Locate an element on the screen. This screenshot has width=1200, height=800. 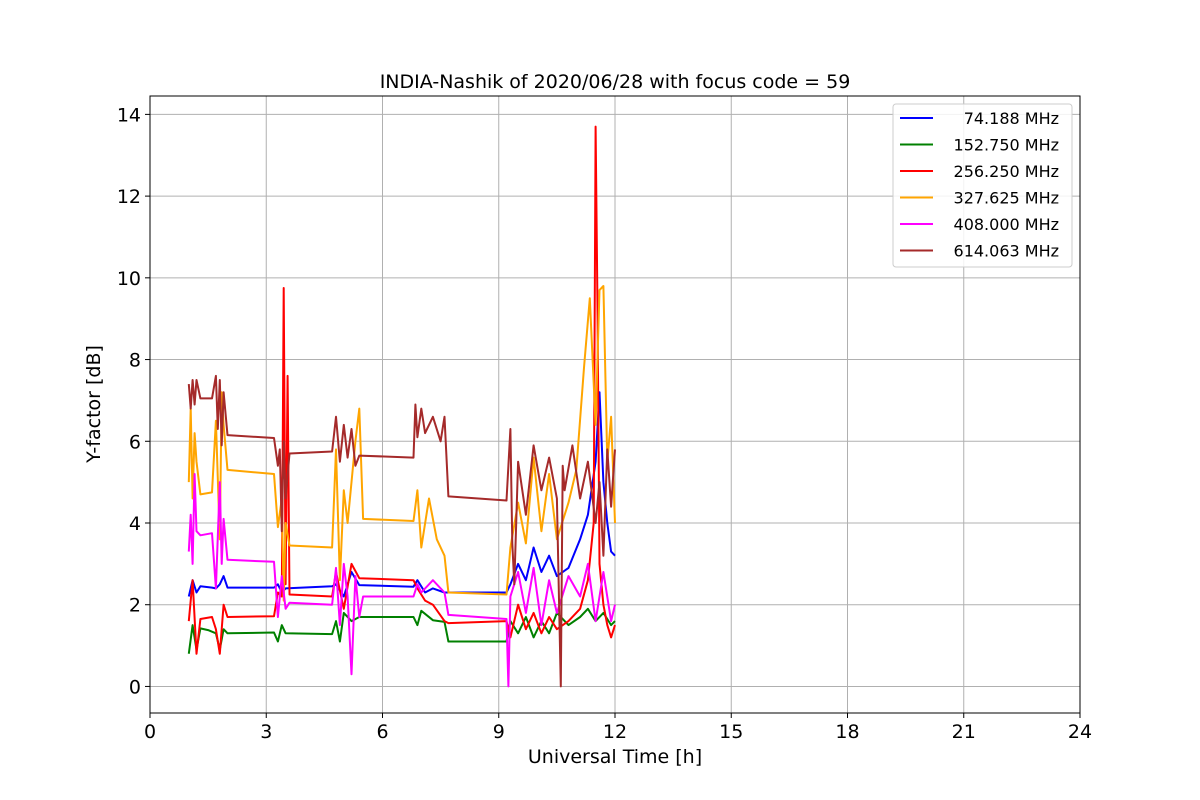
y-tick-label: 10 is located at coordinates (129, 279).